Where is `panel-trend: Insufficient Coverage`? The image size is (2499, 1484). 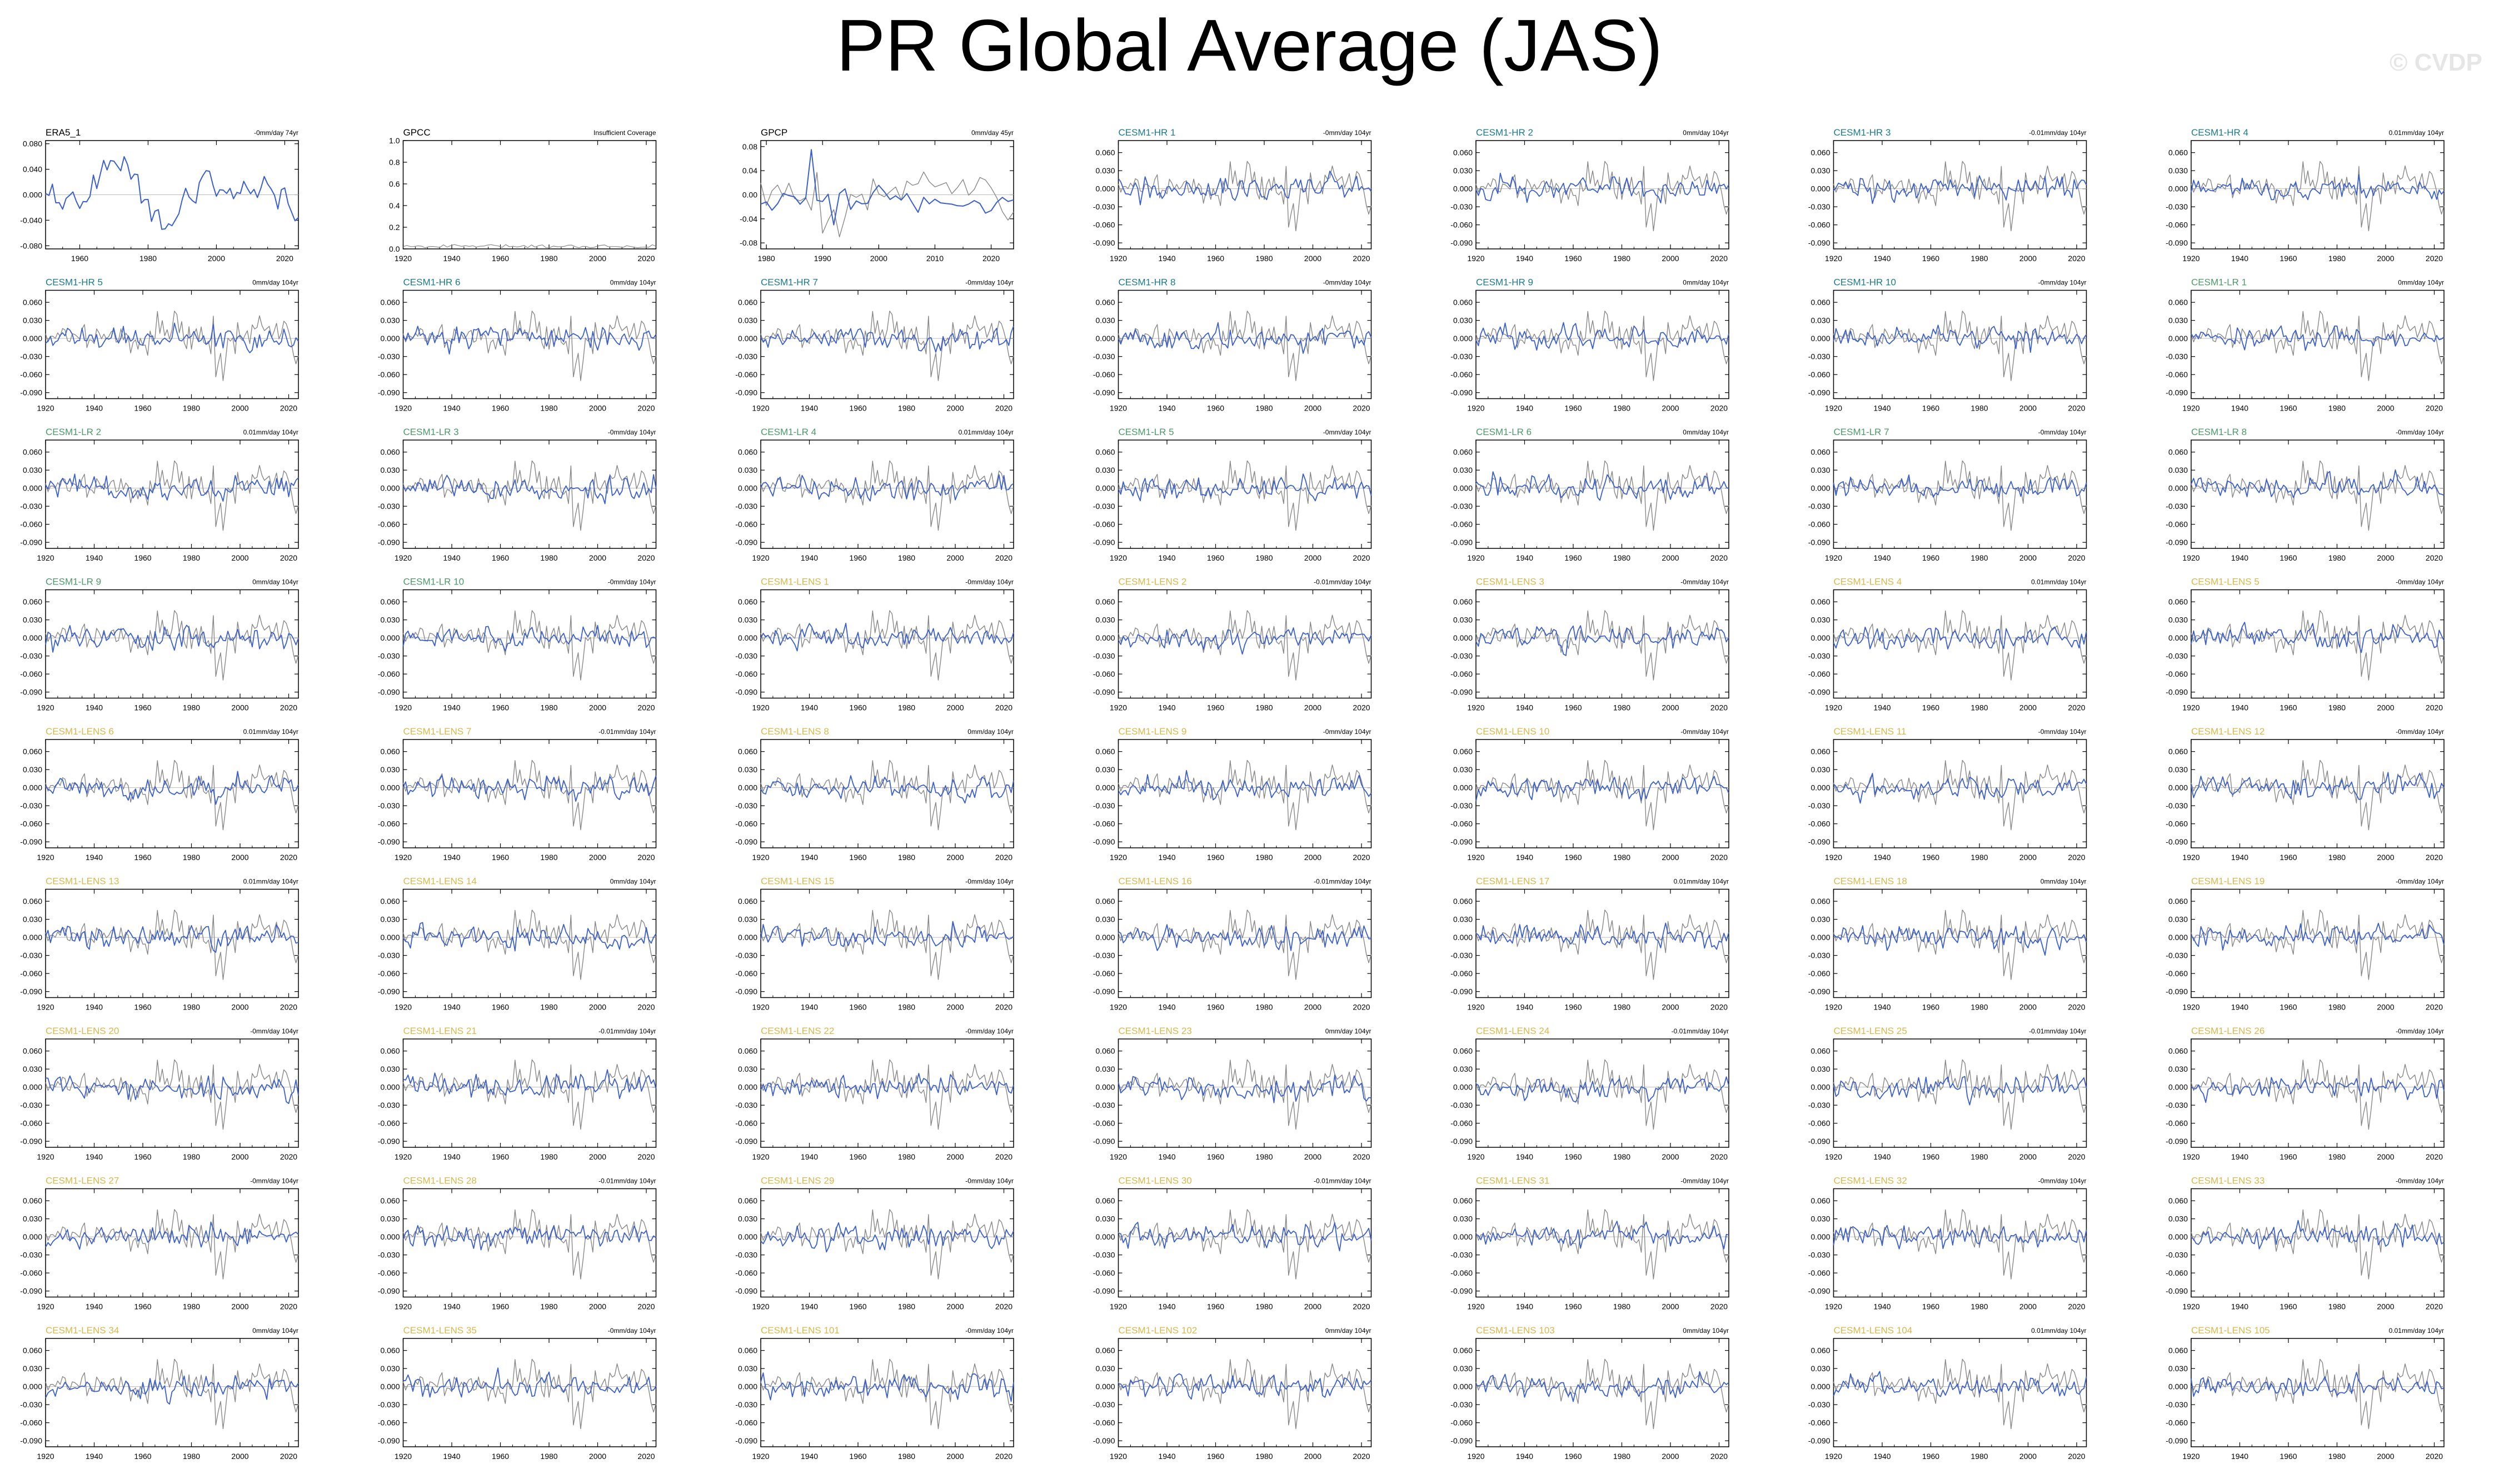
panel-trend: Insufficient Coverage is located at coordinates (624, 133).